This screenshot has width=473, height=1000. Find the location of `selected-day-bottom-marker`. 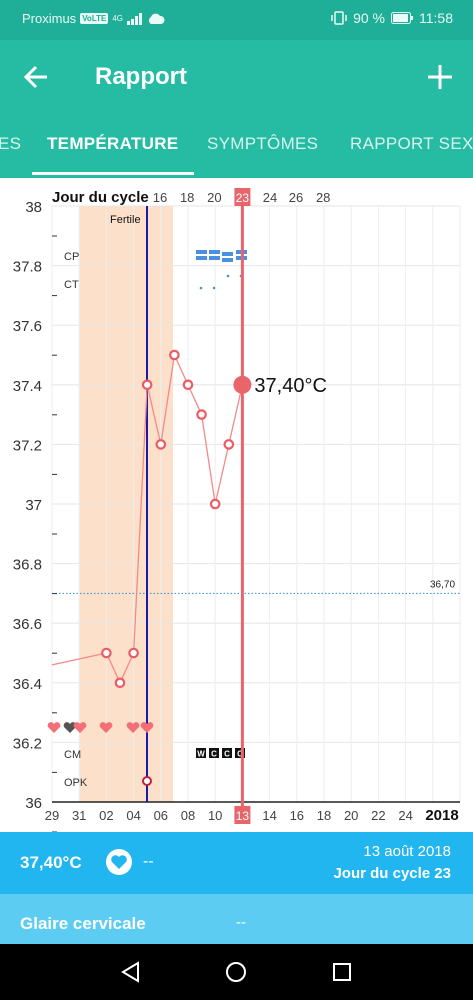

selected-day-bottom-marker is located at coordinates (242, 815).